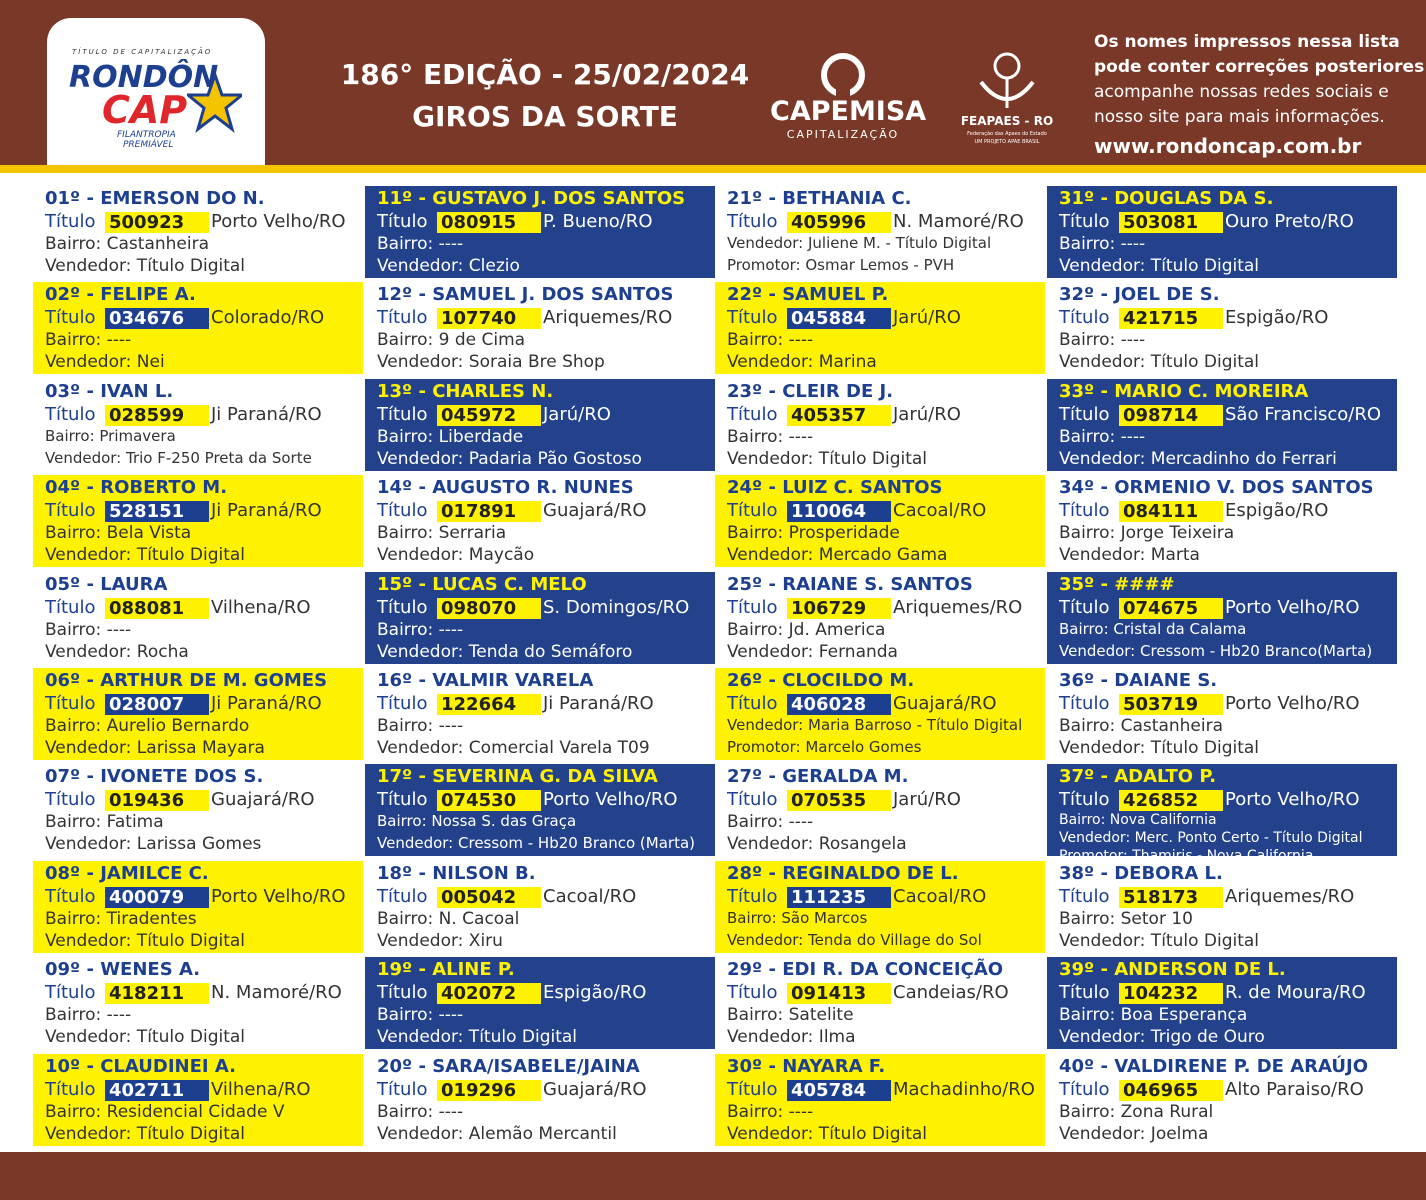 The height and width of the screenshot is (1200, 1426). What do you see at coordinates (1295, 993) in the screenshot?
I see `city: R. de Moura/RO` at bounding box center [1295, 993].